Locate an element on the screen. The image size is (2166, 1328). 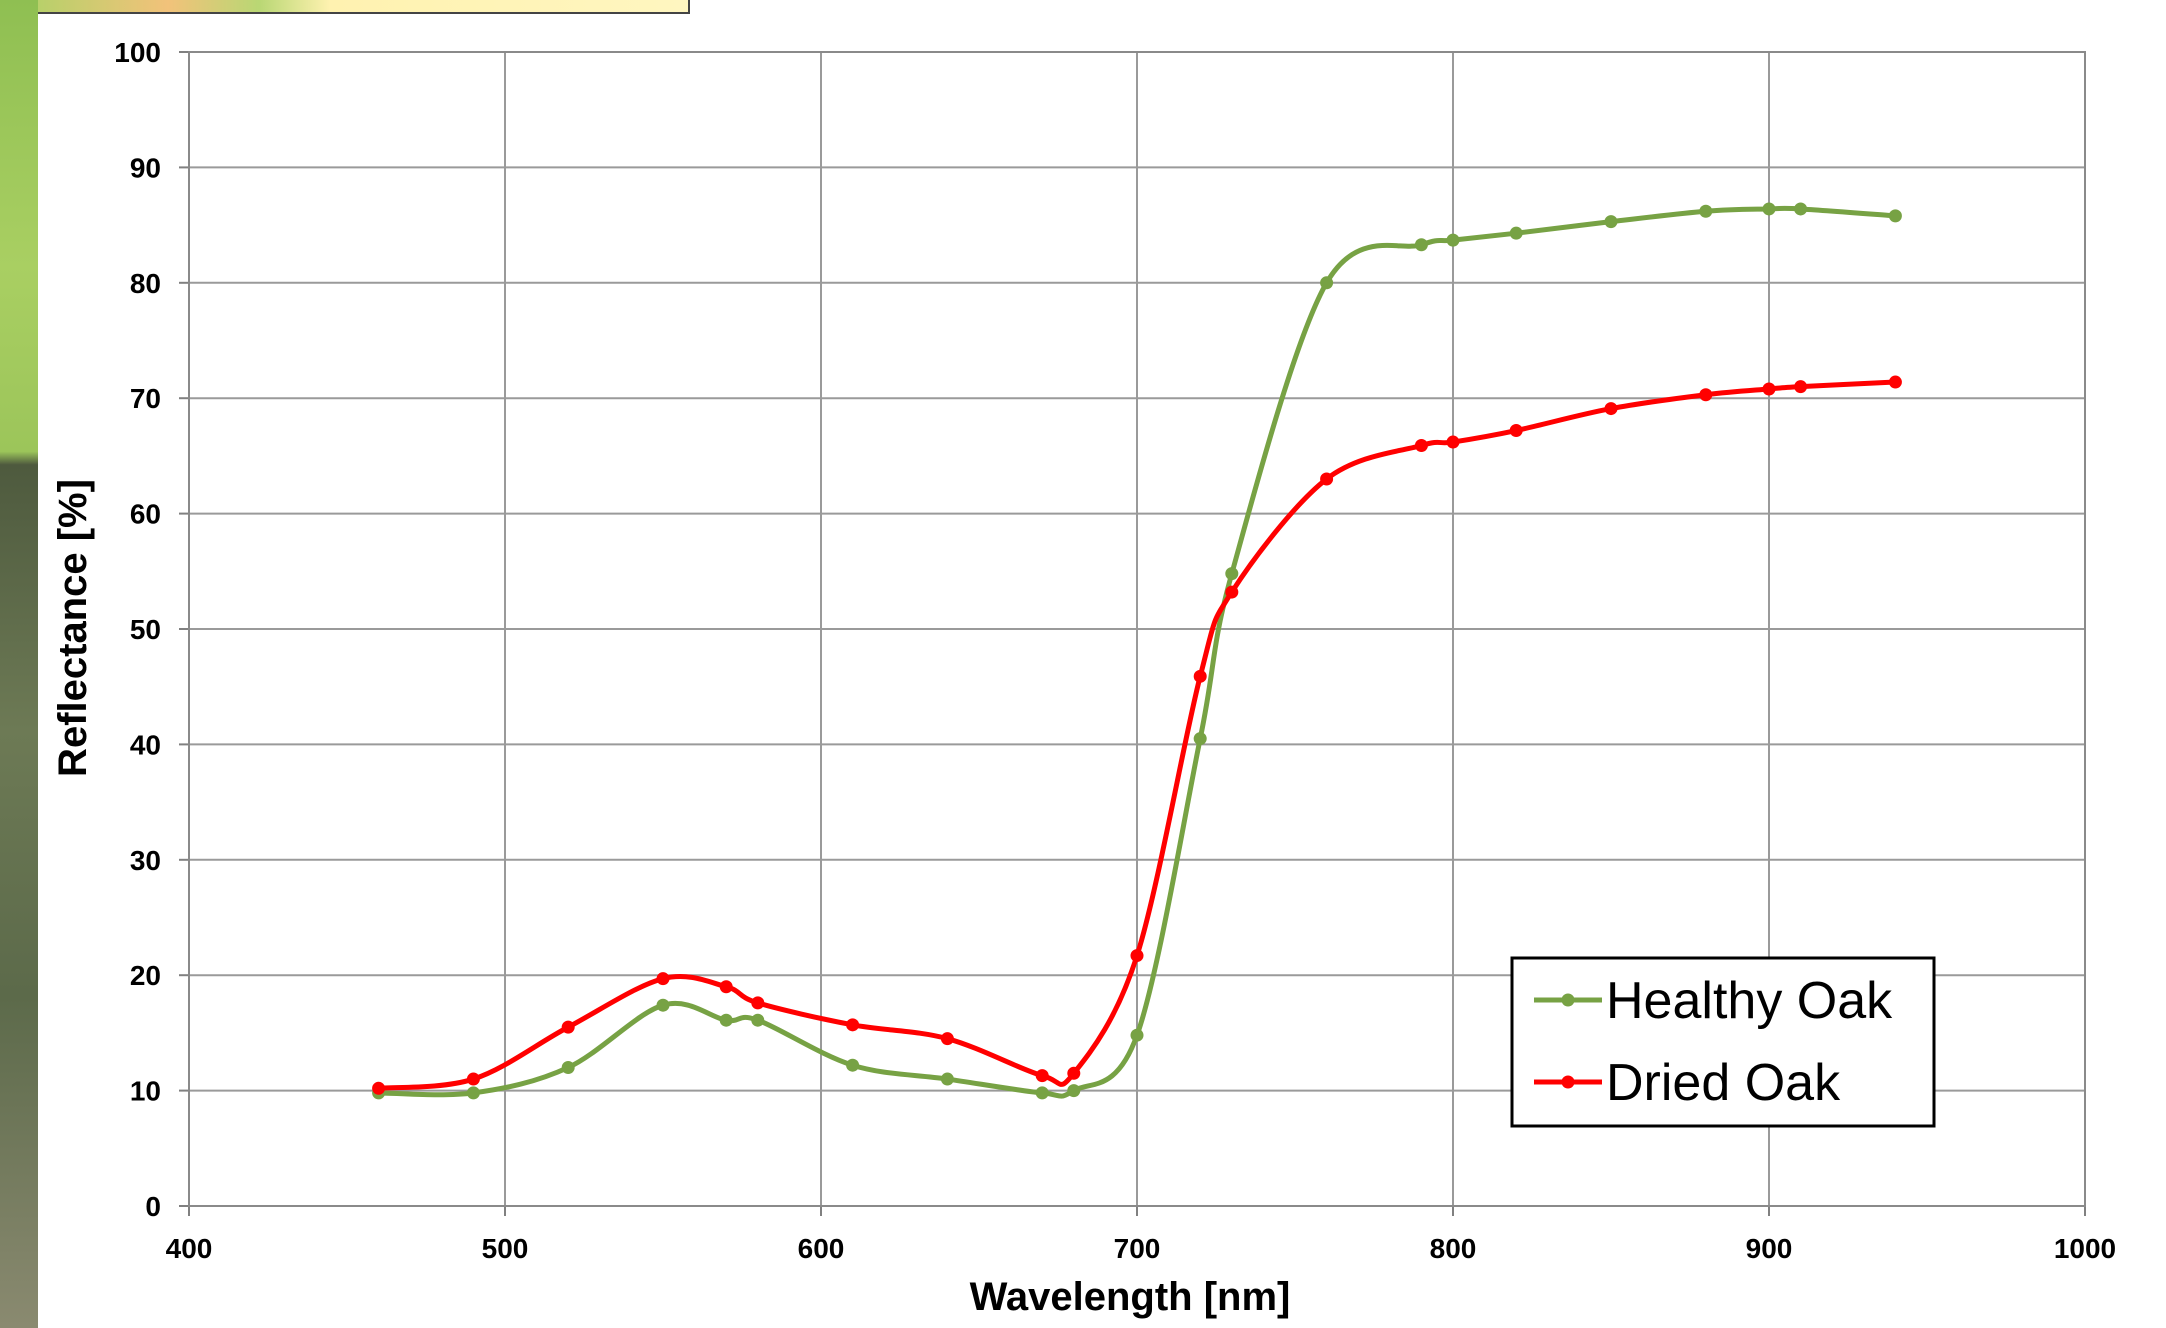
x-axis-title: Wavelength [nm] is located at coordinates (1130, 1297).